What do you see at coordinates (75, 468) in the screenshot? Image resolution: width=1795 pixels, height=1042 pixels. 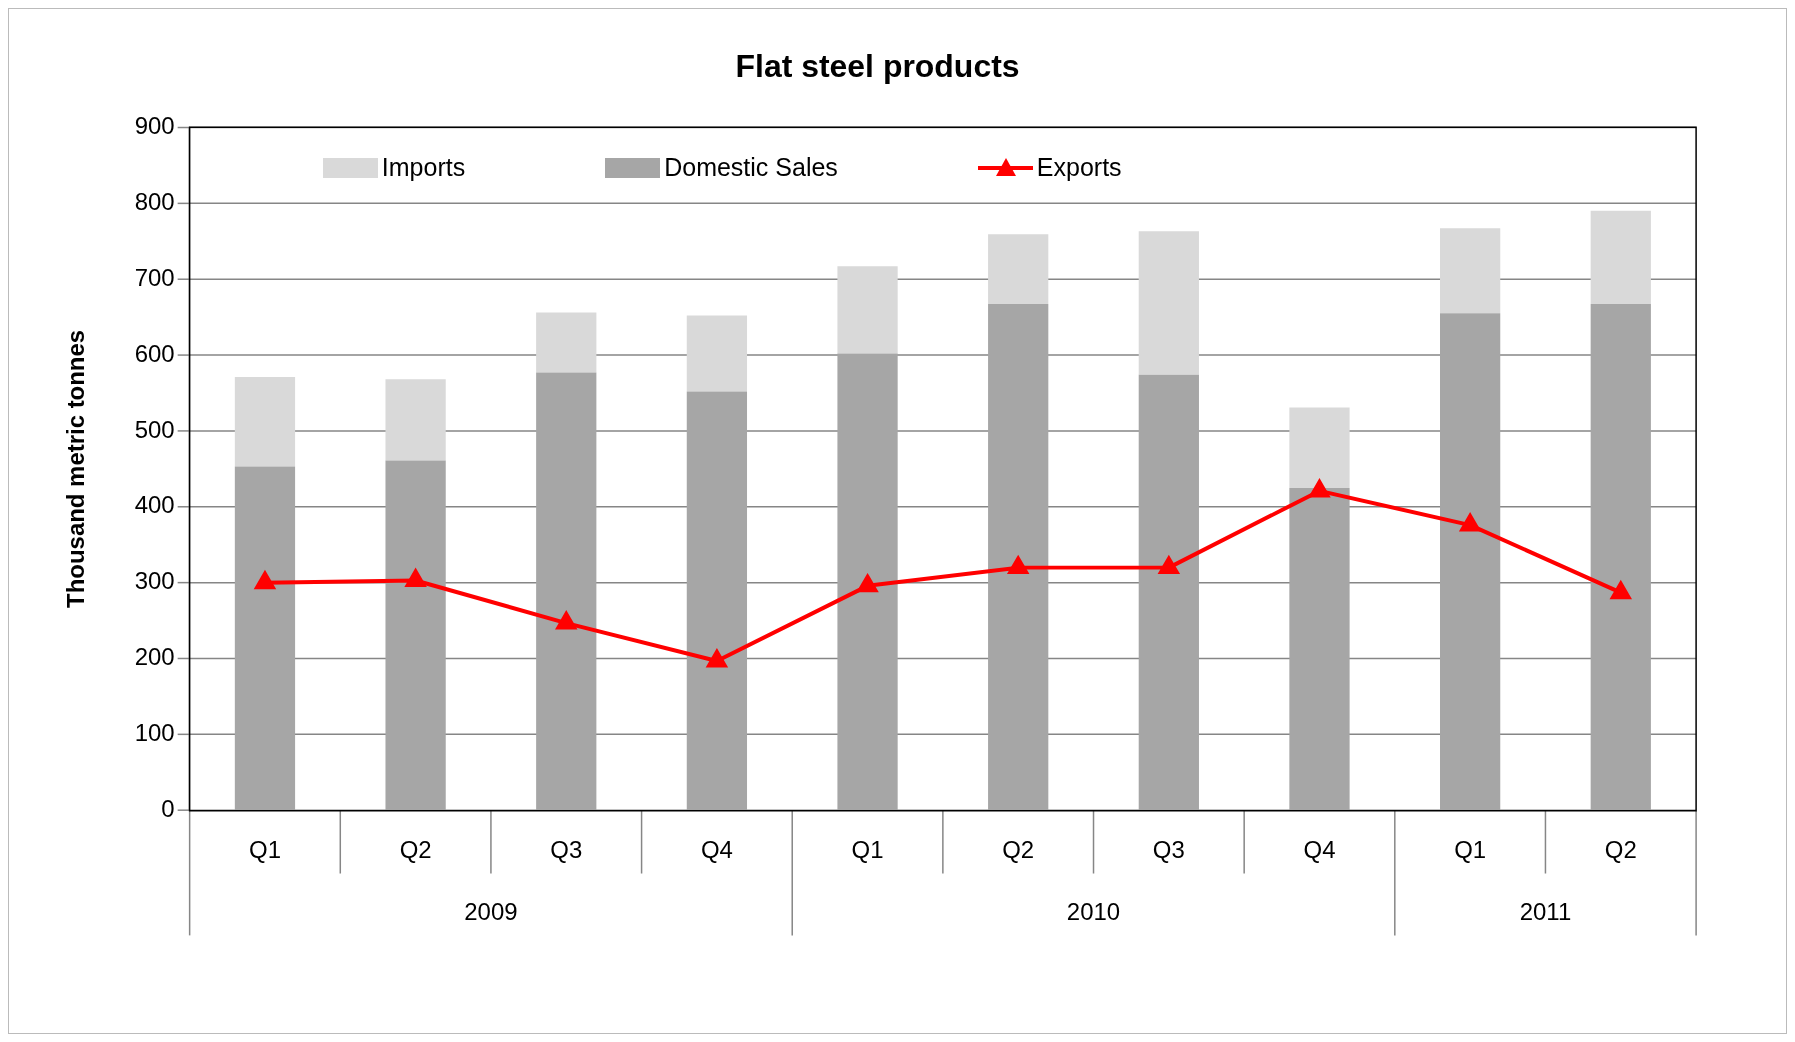 I see `y-axis-title: Thousand metric tonnes` at bounding box center [75, 468].